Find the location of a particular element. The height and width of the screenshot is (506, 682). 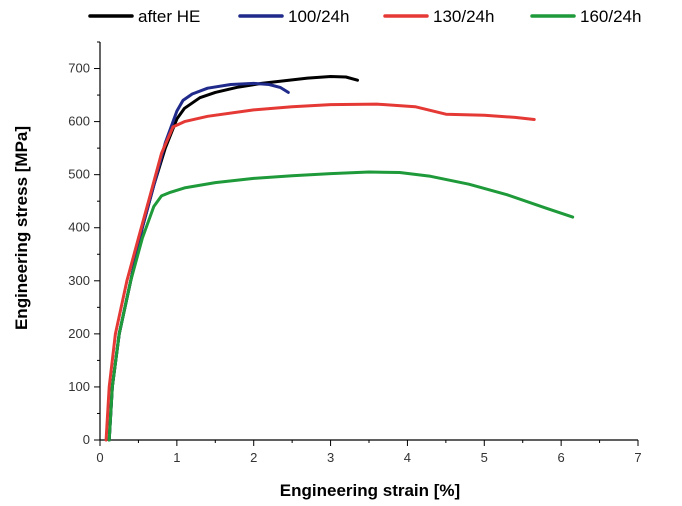

legend-label-3: 130/24h is located at coordinates (463, 16).